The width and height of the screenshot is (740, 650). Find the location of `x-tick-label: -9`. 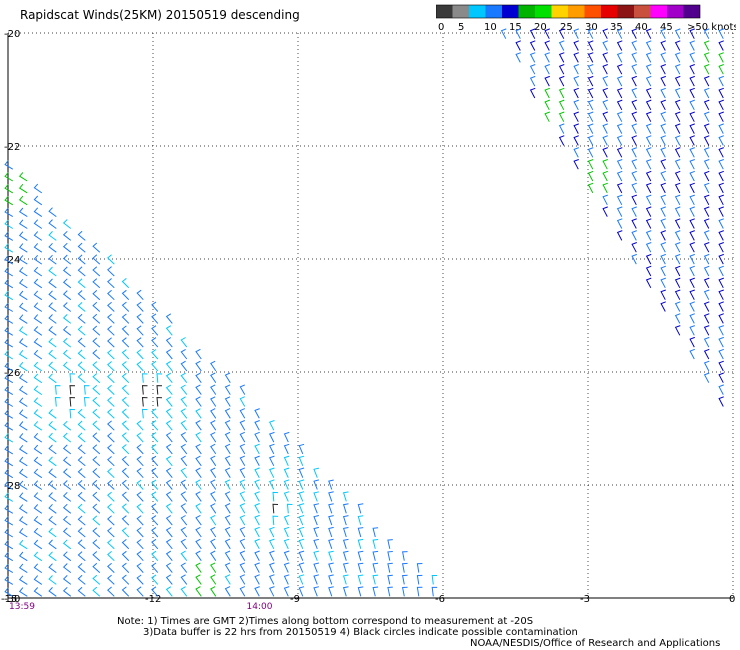

x-tick-label: -9 is located at coordinates (295, 599).